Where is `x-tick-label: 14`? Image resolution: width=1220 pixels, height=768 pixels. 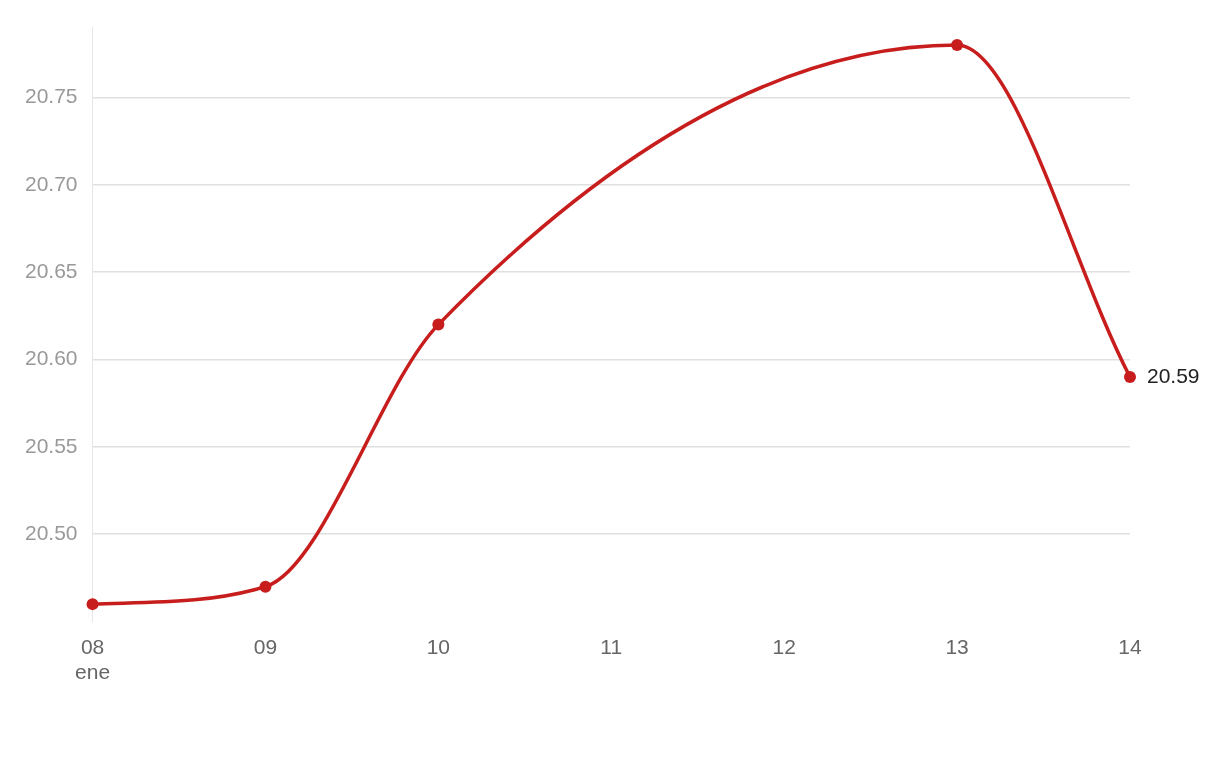
x-tick-label: 14 is located at coordinates (1130, 646).